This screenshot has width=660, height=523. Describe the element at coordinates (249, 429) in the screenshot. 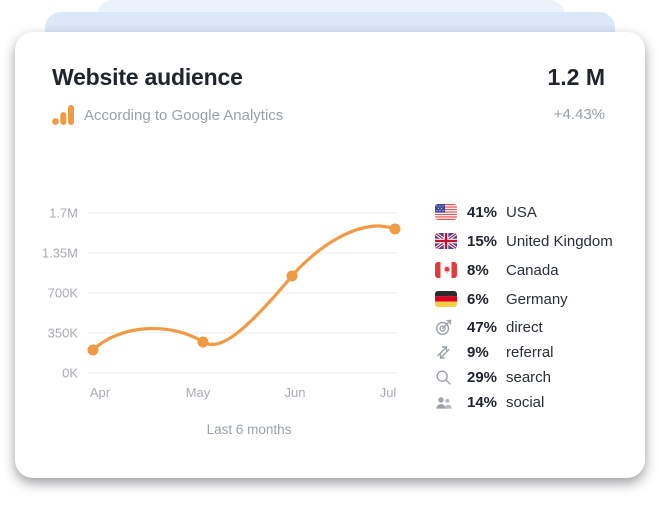

I see `chart-caption: Last 6 months` at that location.